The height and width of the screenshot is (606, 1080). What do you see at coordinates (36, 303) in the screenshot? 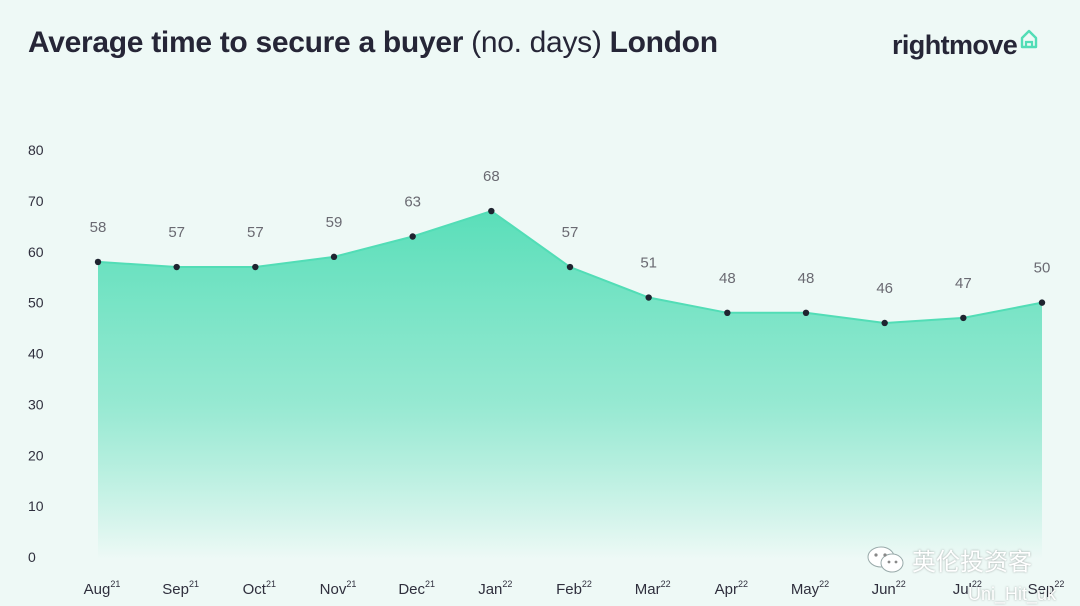
I see `y-tick-label: 50` at bounding box center [36, 303].